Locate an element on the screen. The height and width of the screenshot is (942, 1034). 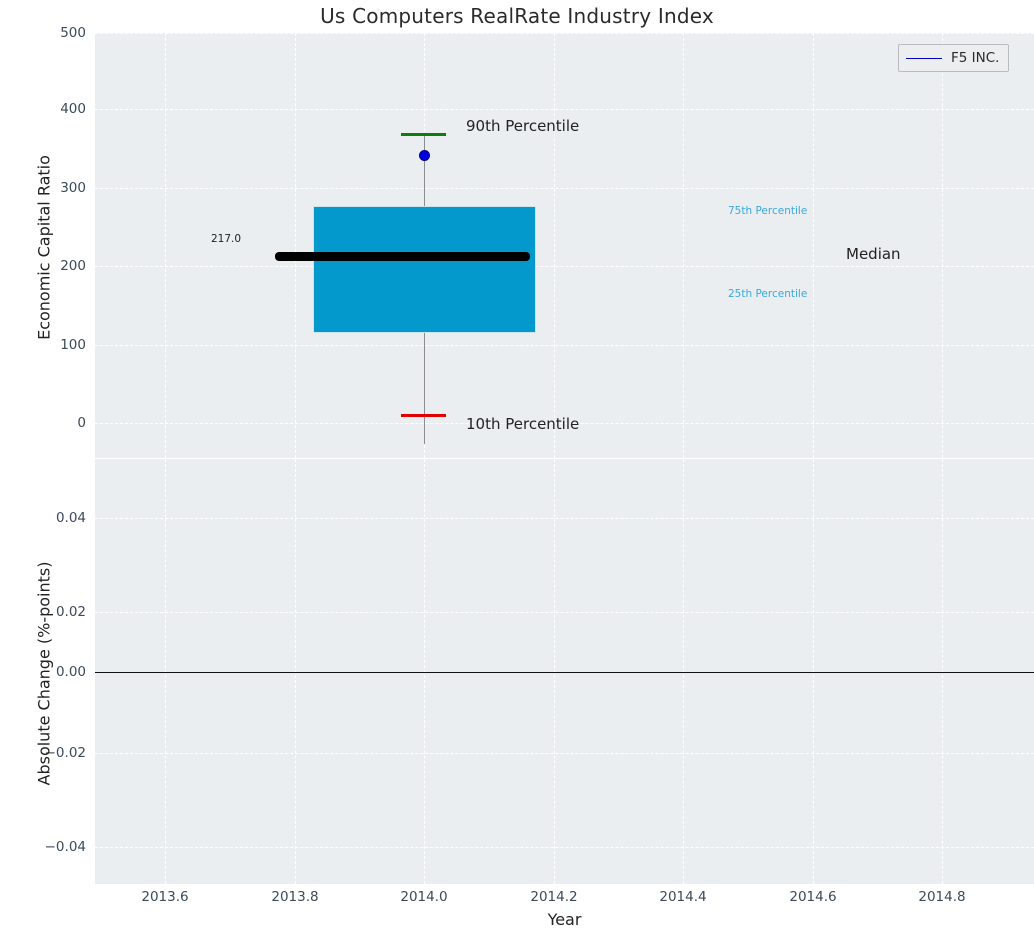
ytick-bottom-neg-0-02: −0.02 is located at coordinates (65, 753).